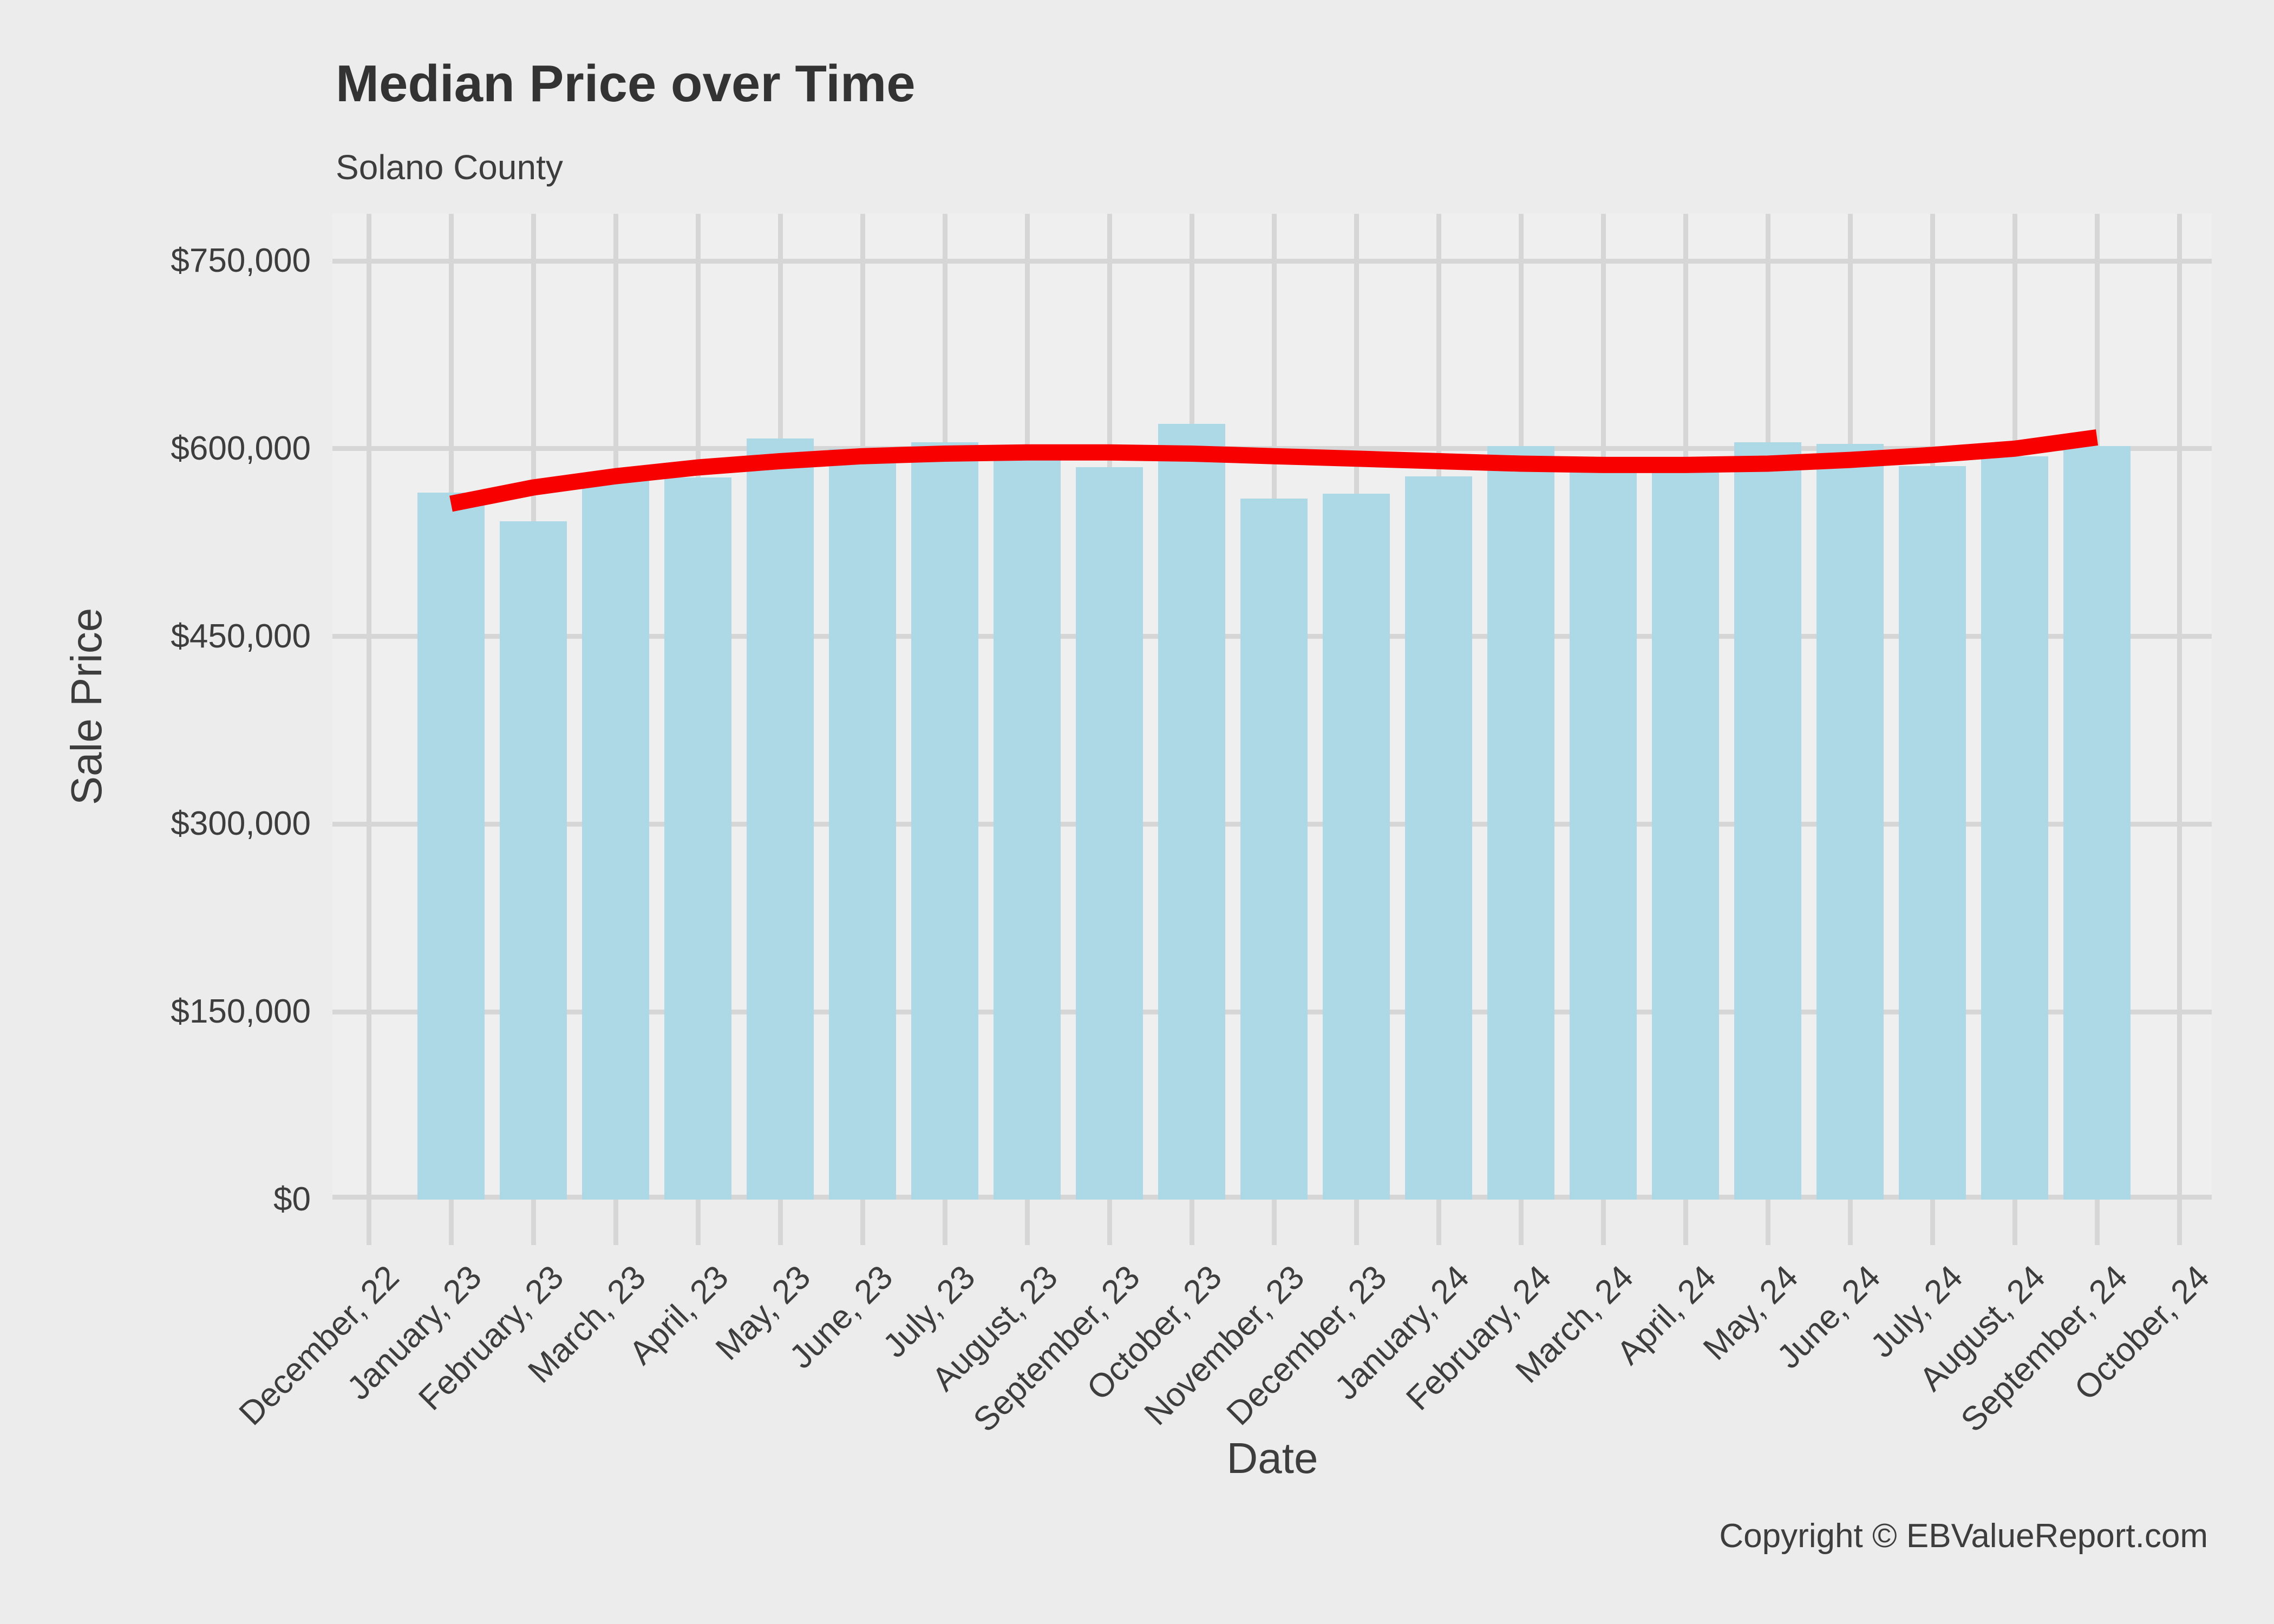  What do you see at coordinates (86, 706) in the screenshot?
I see `y-axis-title: Sale Price` at bounding box center [86, 706].